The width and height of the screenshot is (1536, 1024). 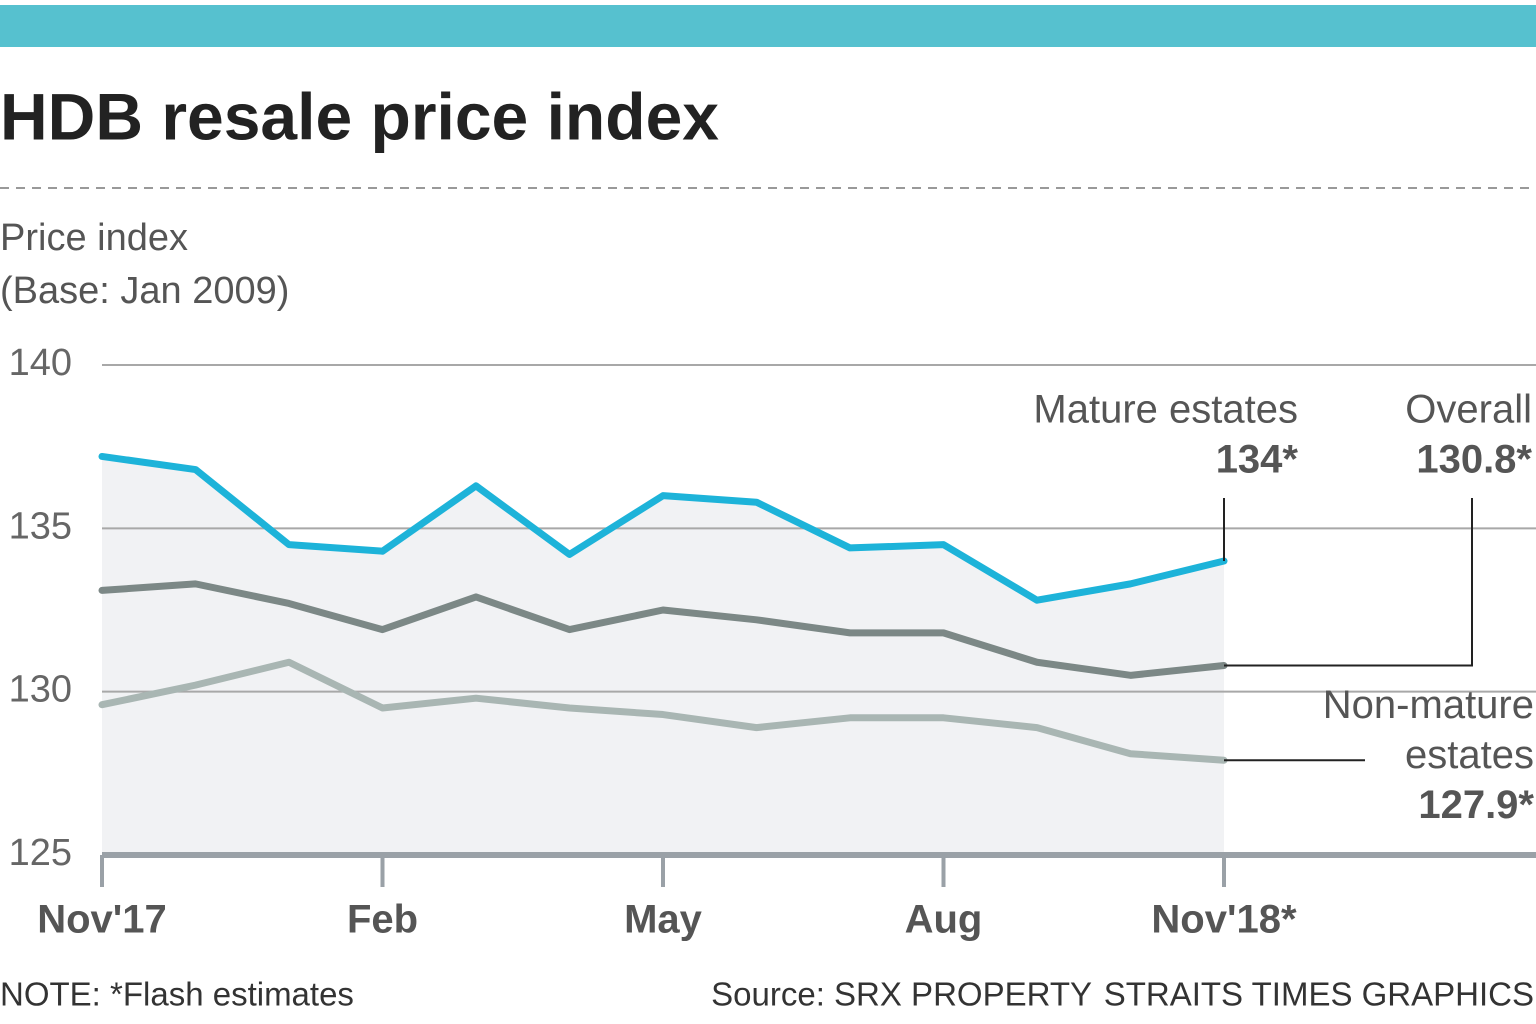 I want to click on y-tick-label: 140, so click(x=40, y=363).